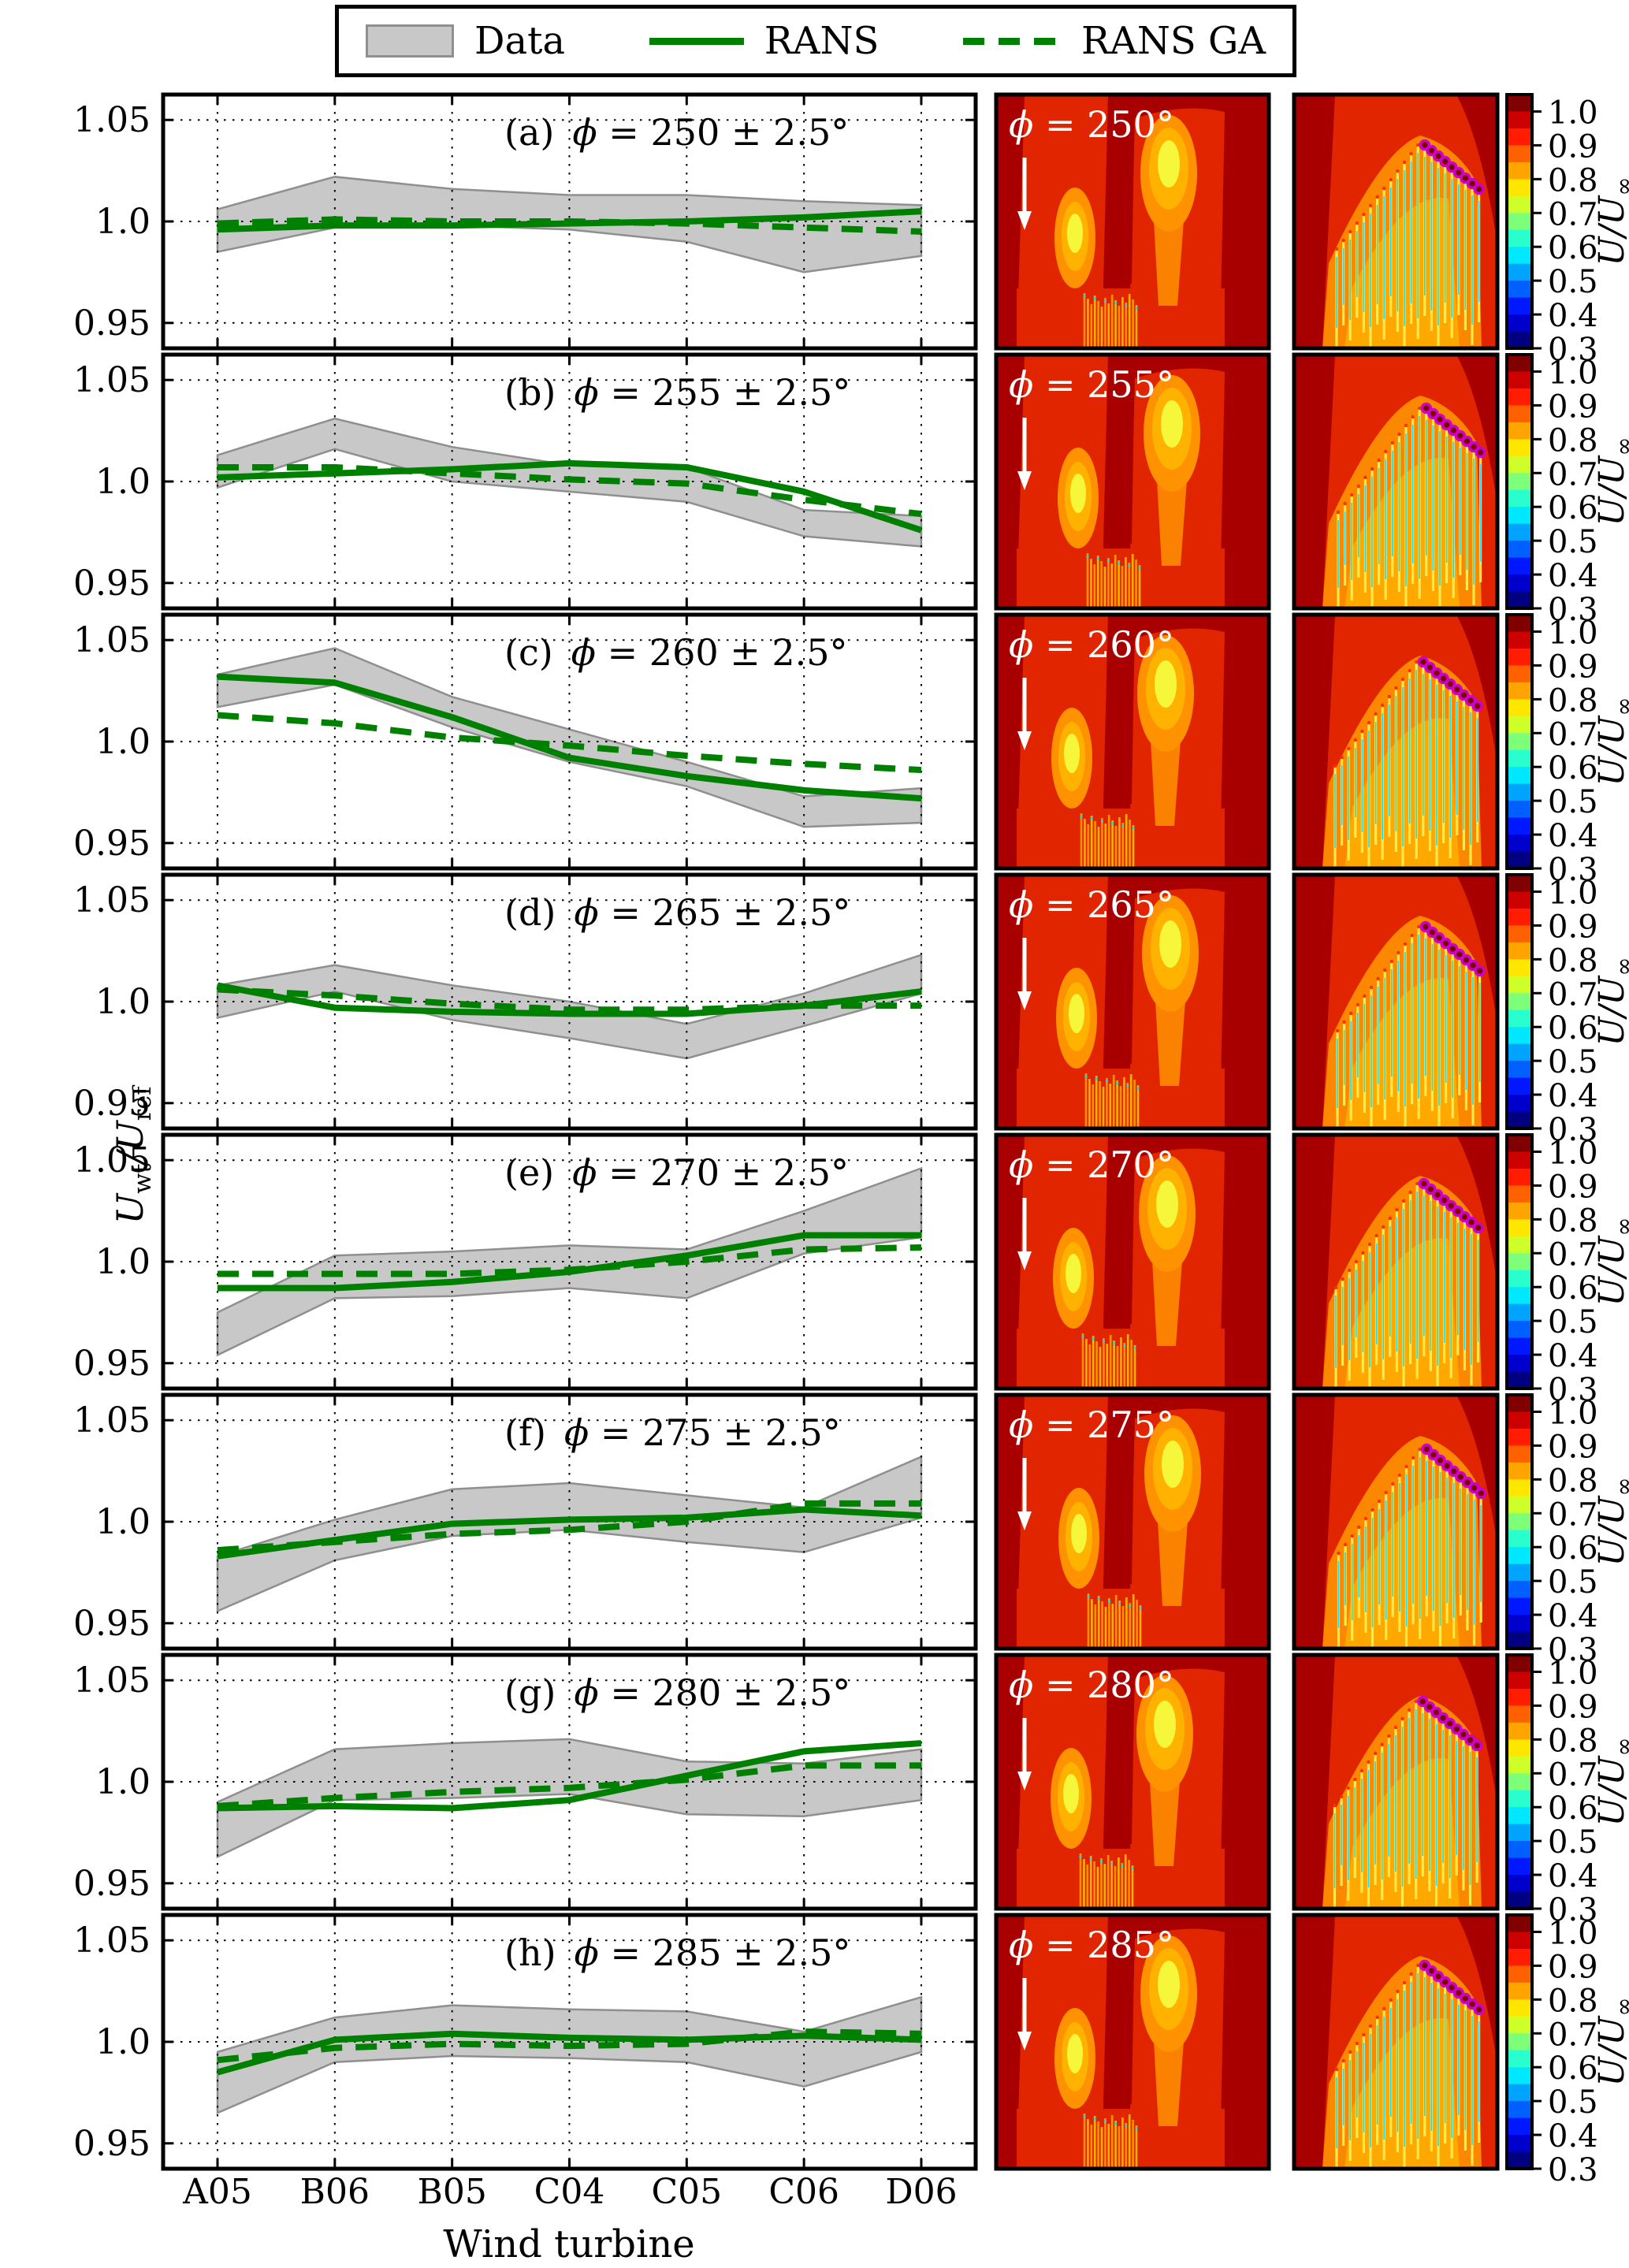 This screenshot has width=1629, height=2268. Describe the element at coordinates (1132, 1521) in the screenshot. I see `wake-contour-panel-f: ϕ = 275°` at that location.